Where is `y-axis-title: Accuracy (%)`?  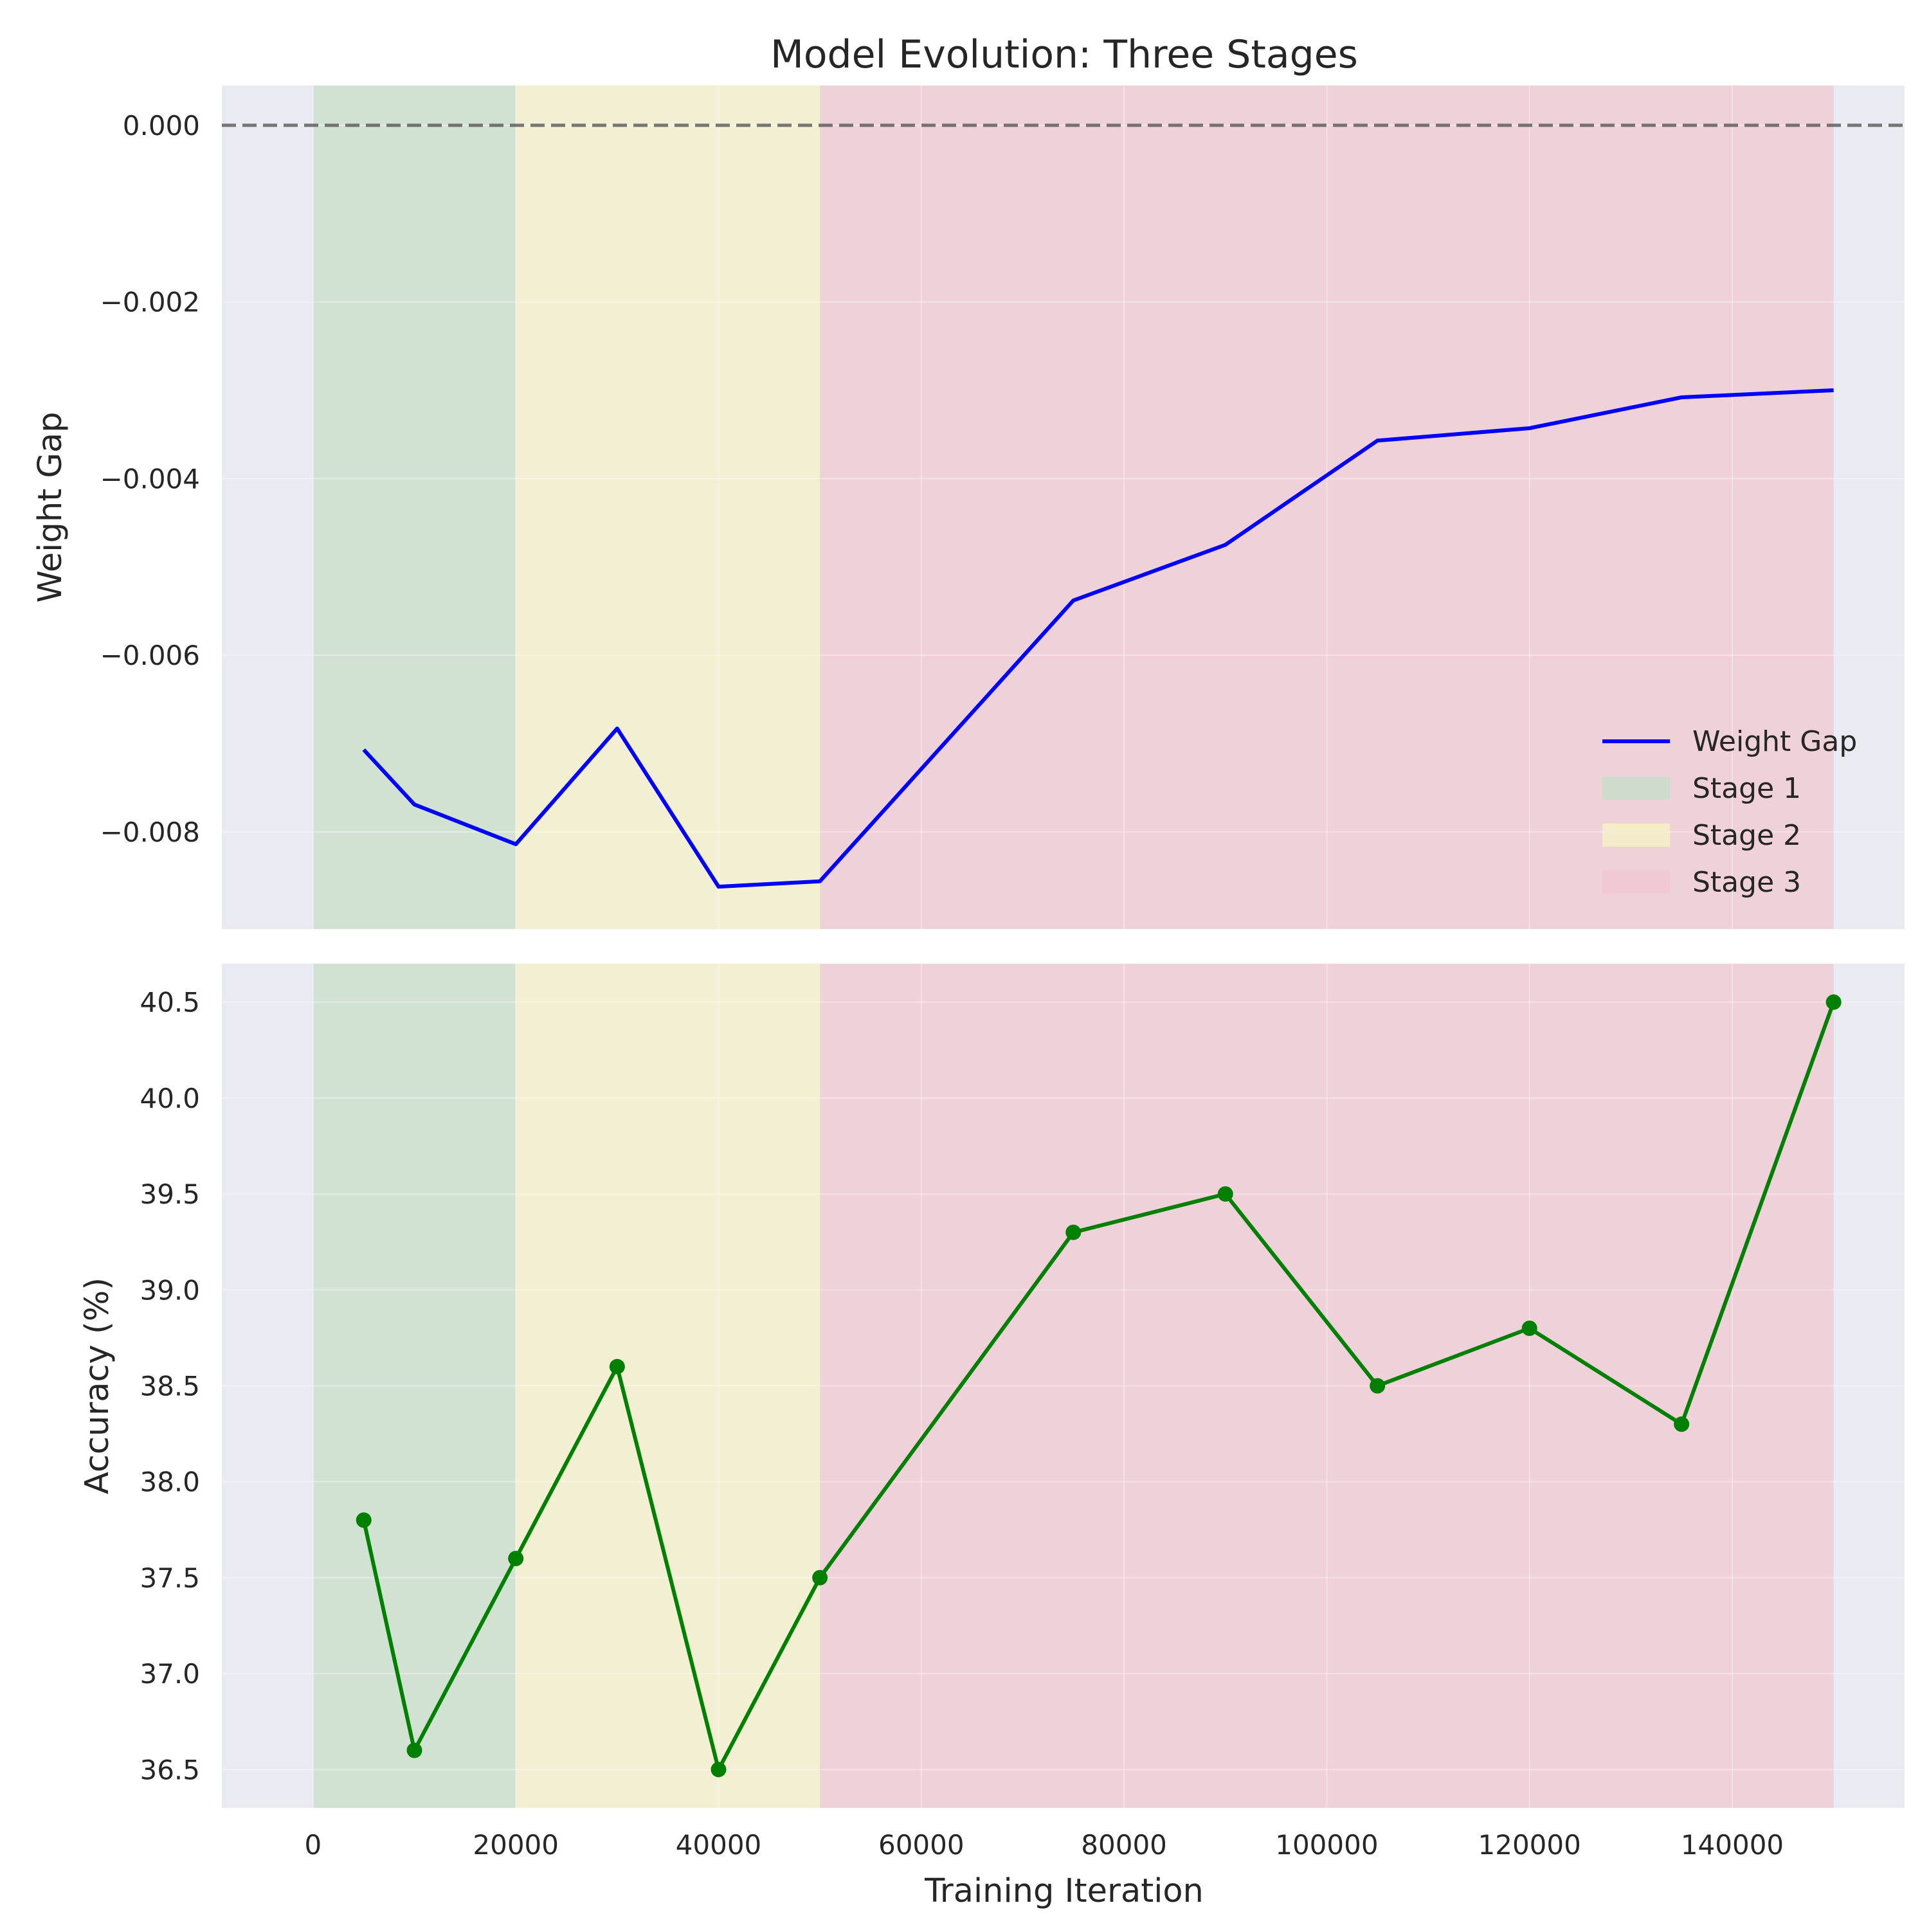 y-axis-title: Accuracy (%) is located at coordinates (97, 1385).